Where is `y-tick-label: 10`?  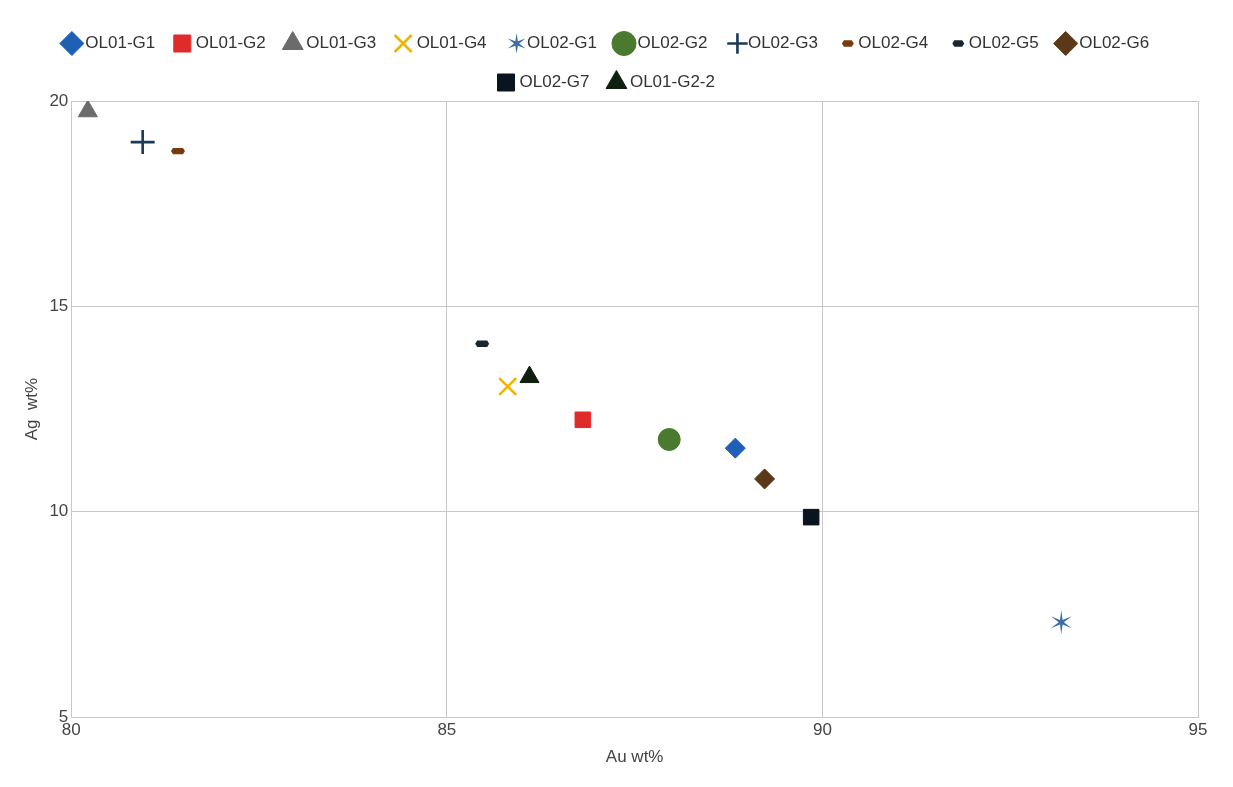
y-tick-label: 10 is located at coordinates (59, 511).